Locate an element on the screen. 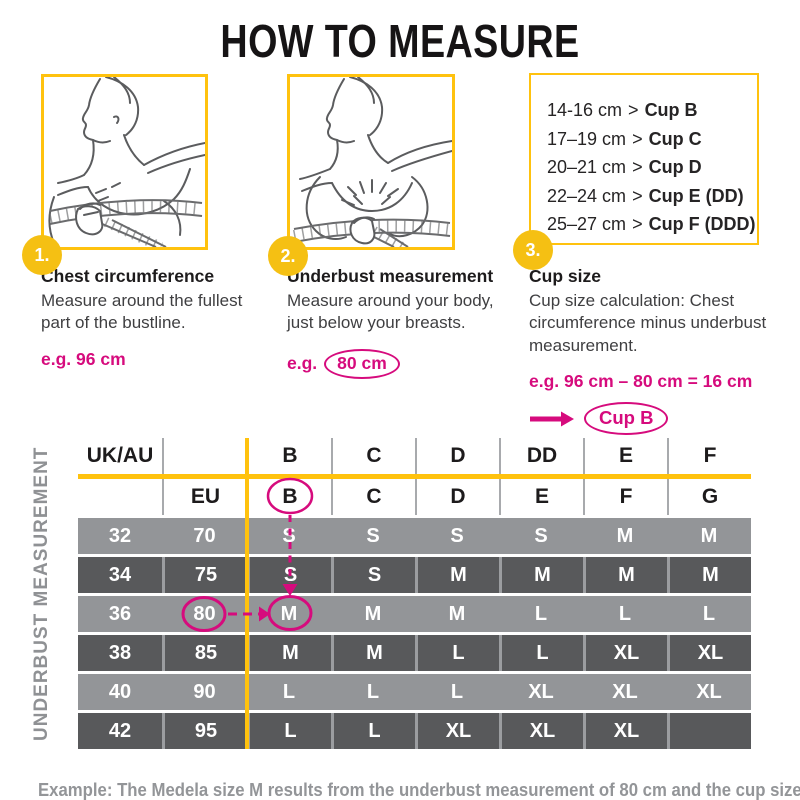 This screenshot has width=800, height=800. table-row: 42 95 L L XL XL XL is located at coordinates (414, 730).